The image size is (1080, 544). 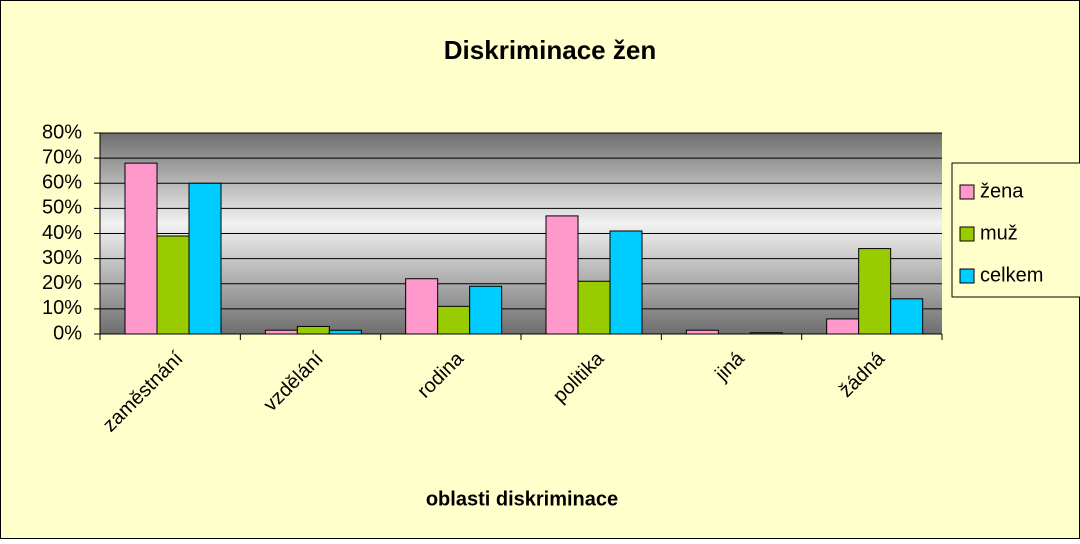 What do you see at coordinates (67, 333) in the screenshot?
I see `y-tick-label: 0%` at bounding box center [67, 333].